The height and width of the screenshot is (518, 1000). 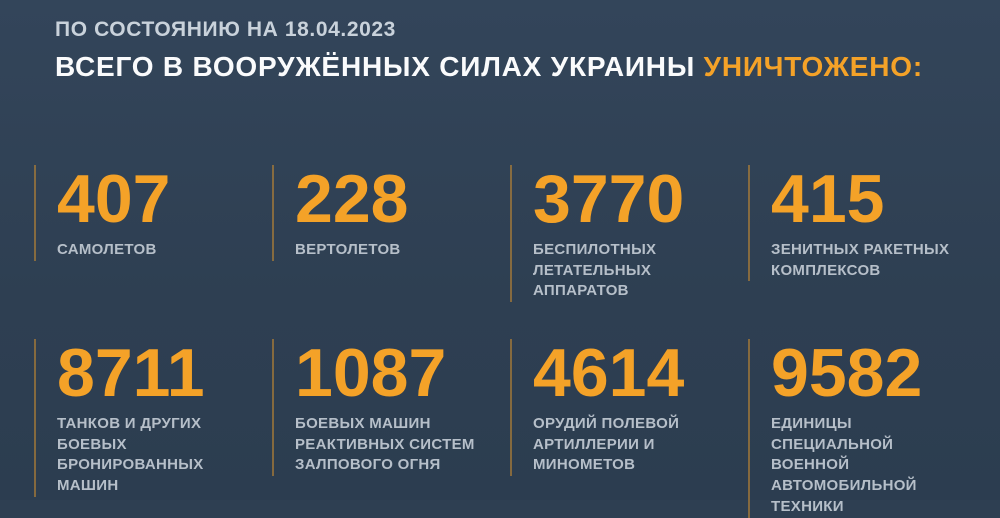 I want to click on stat-label: ЗЕНИТНЫХ РАКЕТНЫХ КОМПЛЕКСОВ, so click(x=860, y=260).